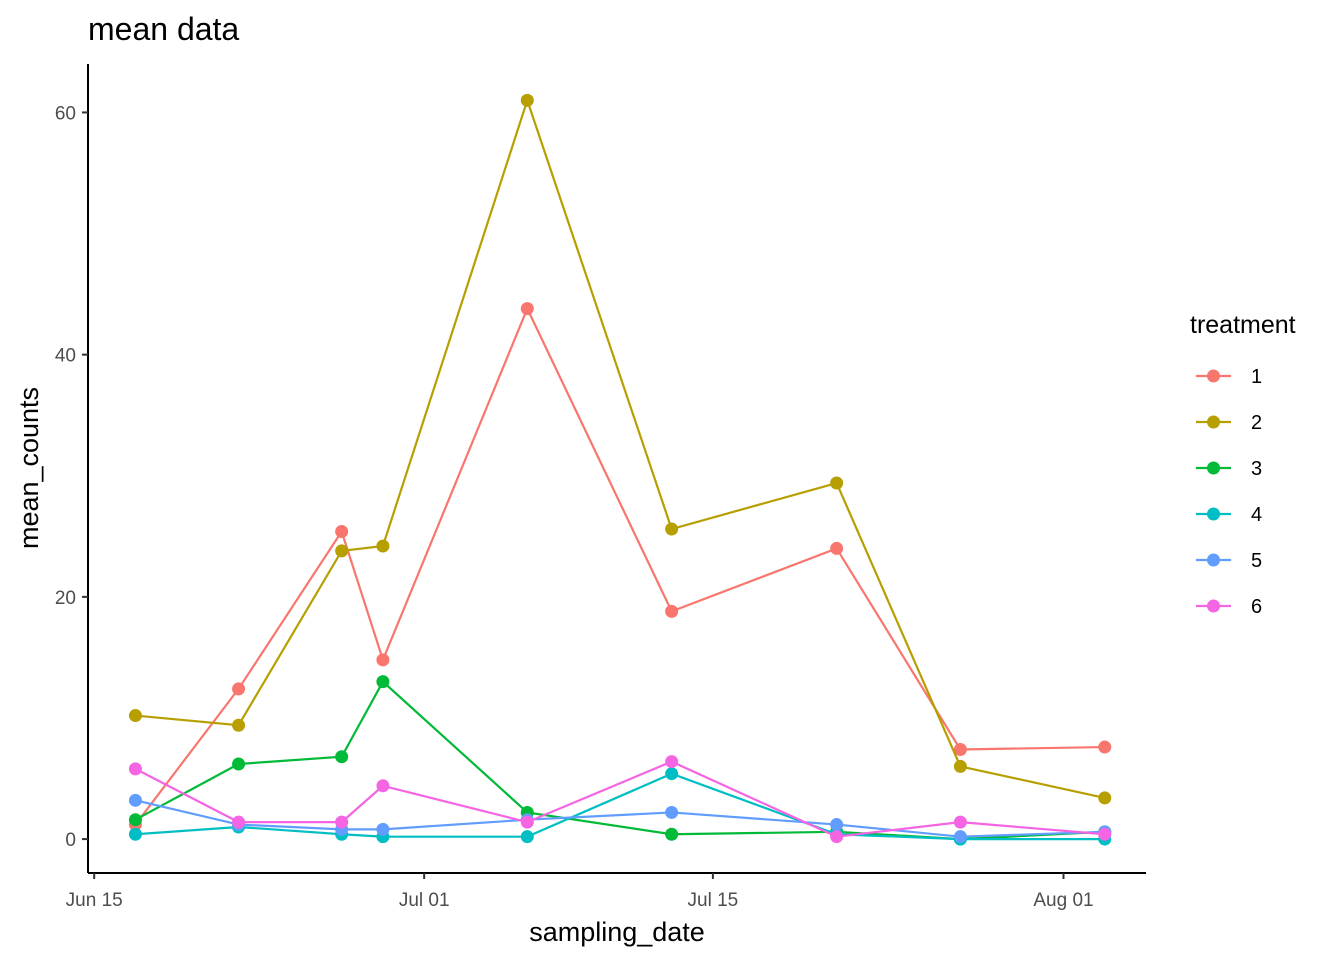  Describe the element at coordinates (29, 468) in the screenshot. I see `y-axis-title: mean_counts` at that location.